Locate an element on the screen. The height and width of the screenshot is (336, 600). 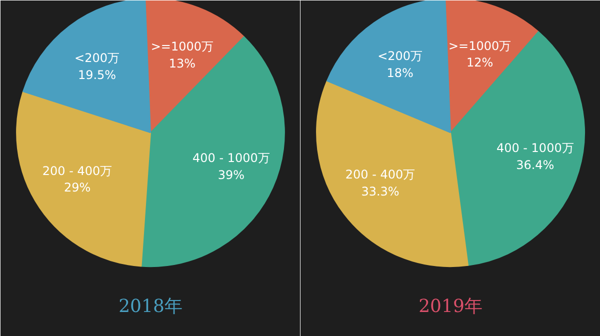
data-label: 13% is located at coordinates (182, 63).